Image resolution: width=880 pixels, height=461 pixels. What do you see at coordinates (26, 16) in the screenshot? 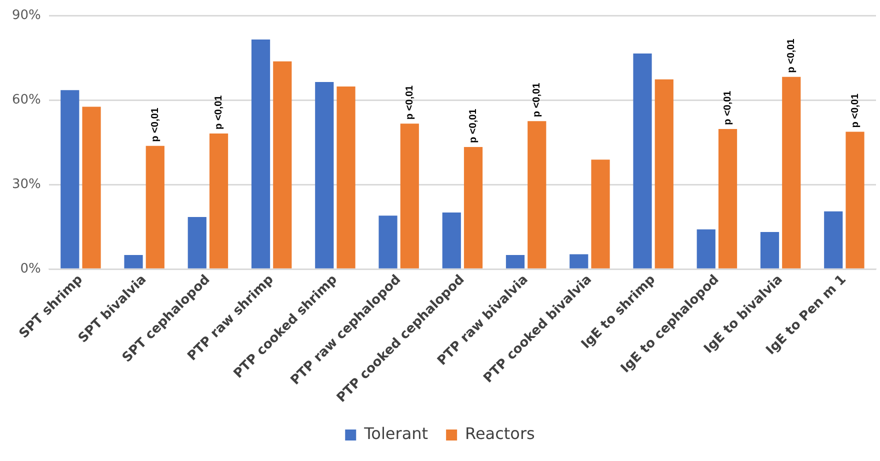
I see `y-tick-label: 90%` at bounding box center [26, 16].